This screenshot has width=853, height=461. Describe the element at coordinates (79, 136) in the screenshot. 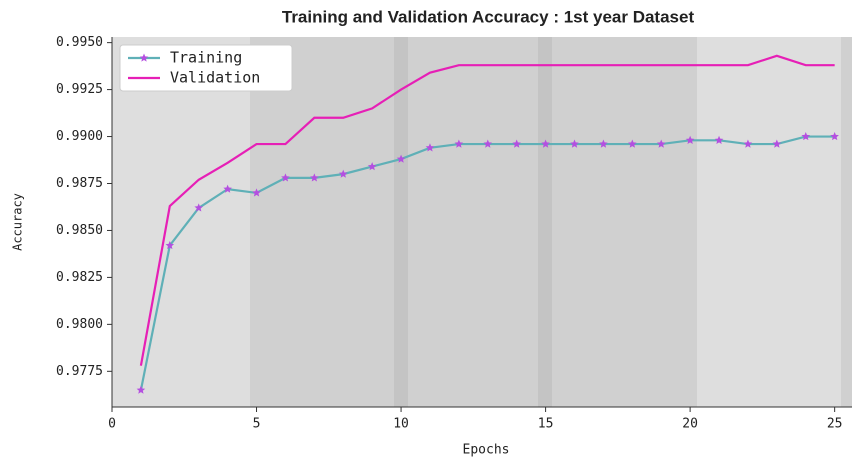

I see `y-tick-label: 0.9900` at that location.